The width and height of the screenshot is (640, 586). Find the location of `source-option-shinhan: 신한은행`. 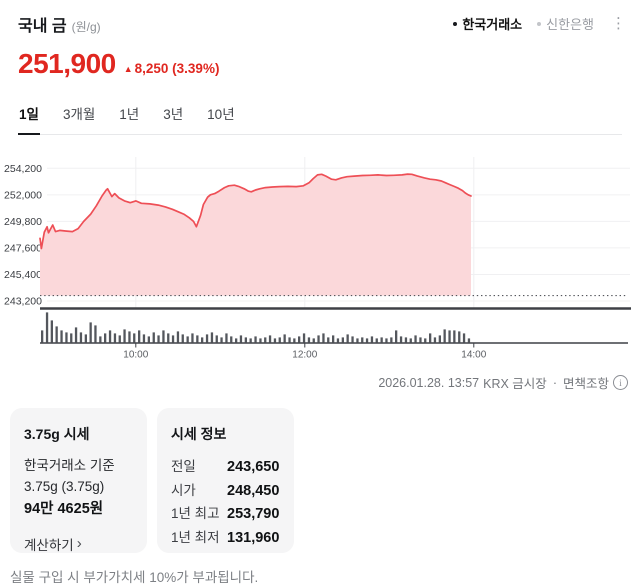

source-option-shinhan: 신한은행 is located at coordinates (565, 23).